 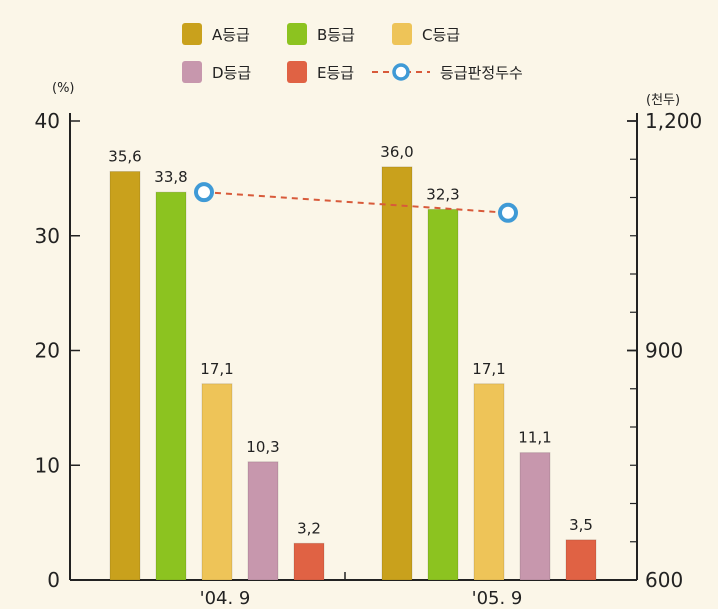 What do you see at coordinates (497, 598) in the screenshot?
I see `x-tick-label: '05. 9` at bounding box center [497, 598].